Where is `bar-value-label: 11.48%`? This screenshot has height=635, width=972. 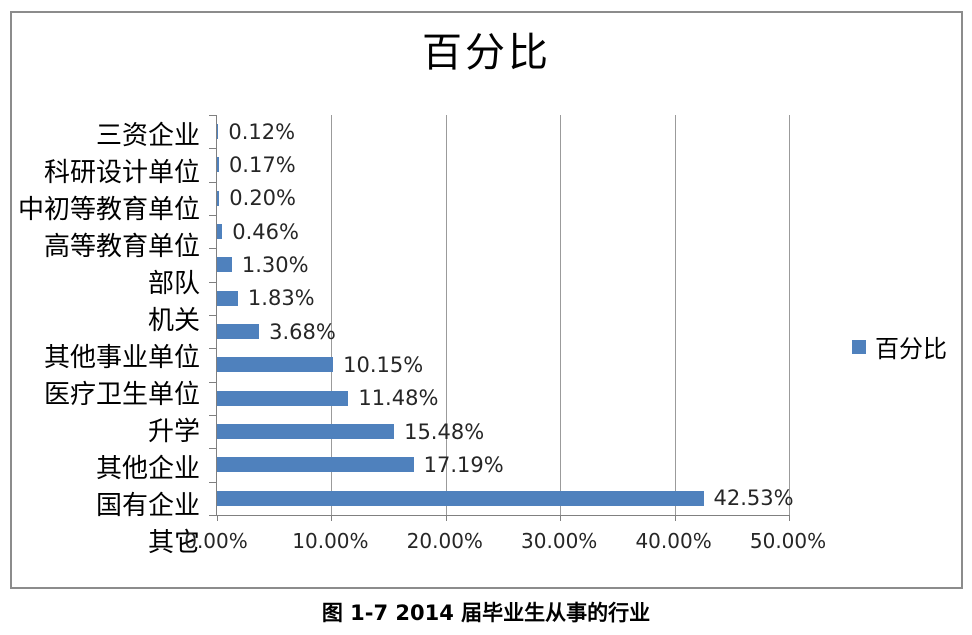 bar-value-label: 11.48% is located at coordinates (398, 398).